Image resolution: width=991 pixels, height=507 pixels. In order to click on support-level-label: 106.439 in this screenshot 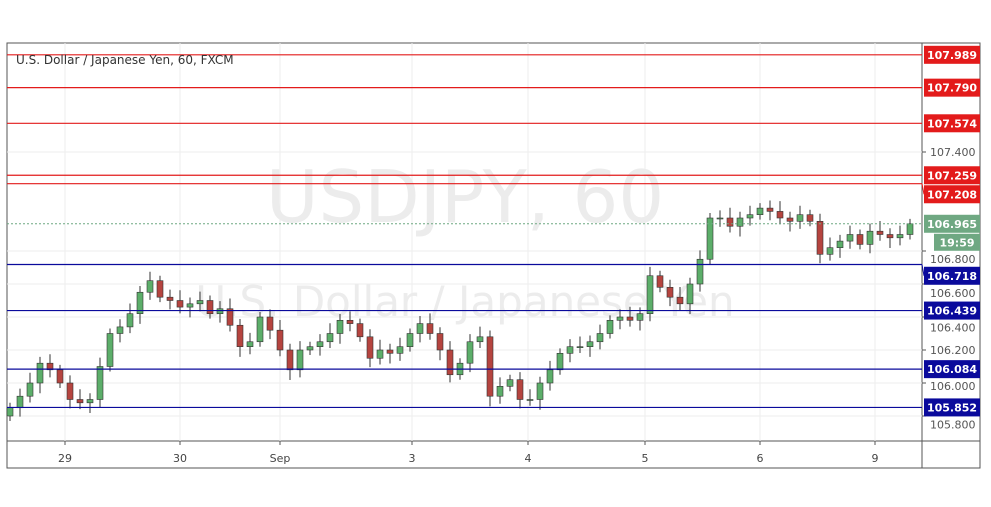, I will do `click(952, 311)`.